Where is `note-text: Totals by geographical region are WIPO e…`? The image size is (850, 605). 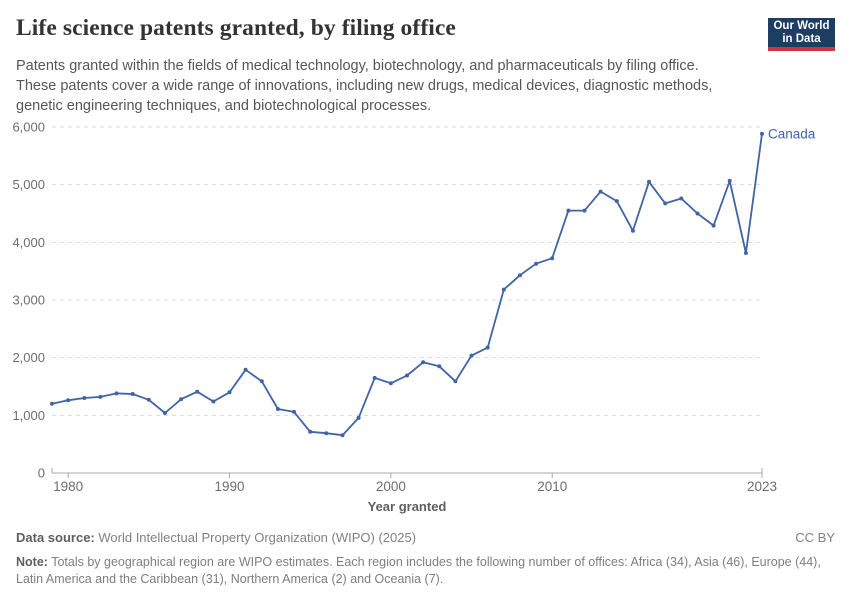 note-text: Totals by geographical region are WIPO e… is located at coordinates (418, 570).